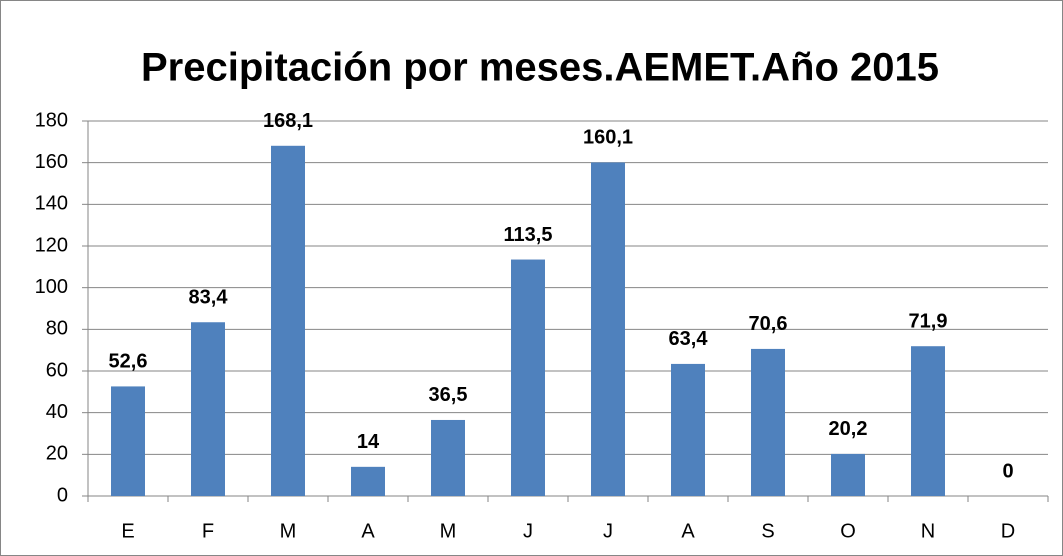 This screenshot has height=556, width=1063. Describe the element at coordinates (209, 298) in the screenshot. I see `data-label: 83,4` at that location.